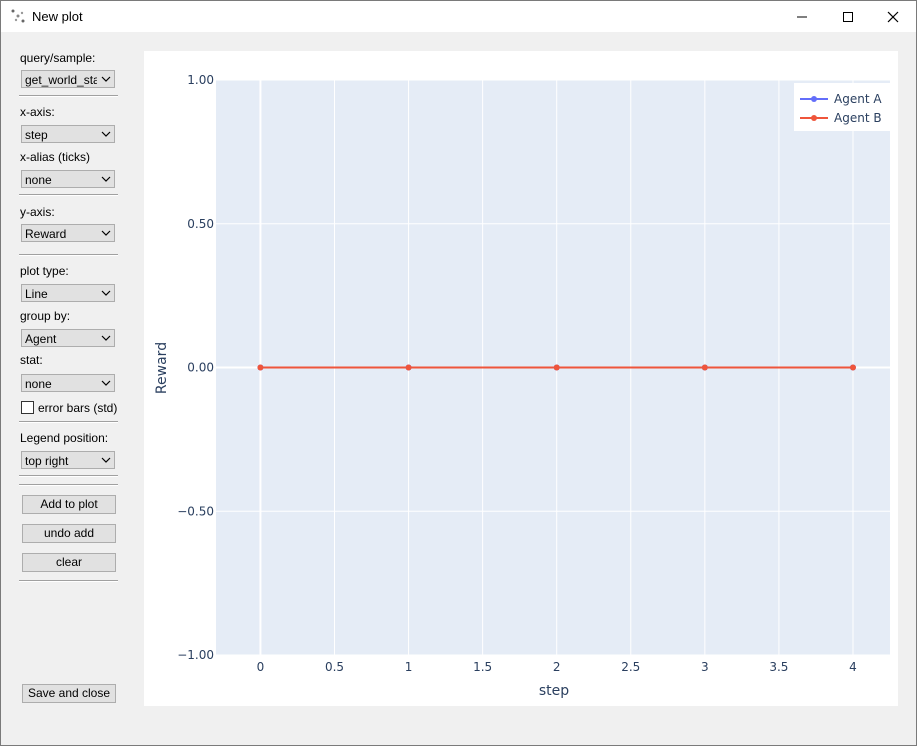  I want to click on query-select: get_world_stat, so click(68, 79).